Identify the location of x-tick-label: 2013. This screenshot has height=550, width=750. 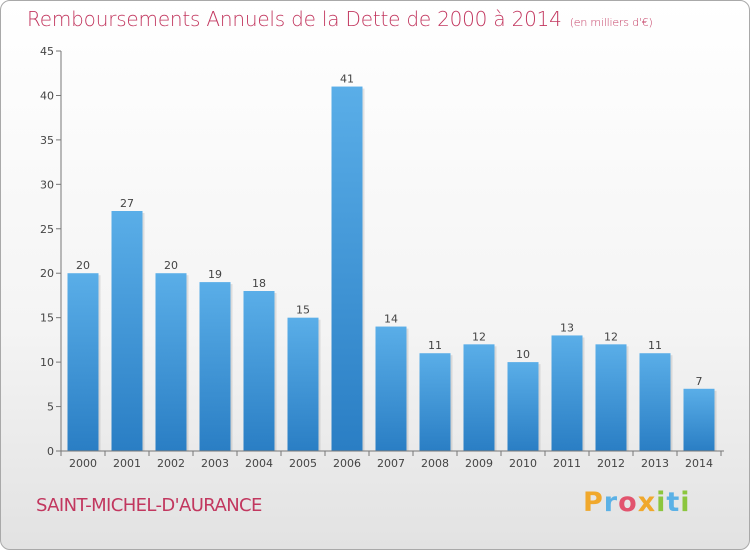
(655, 463).